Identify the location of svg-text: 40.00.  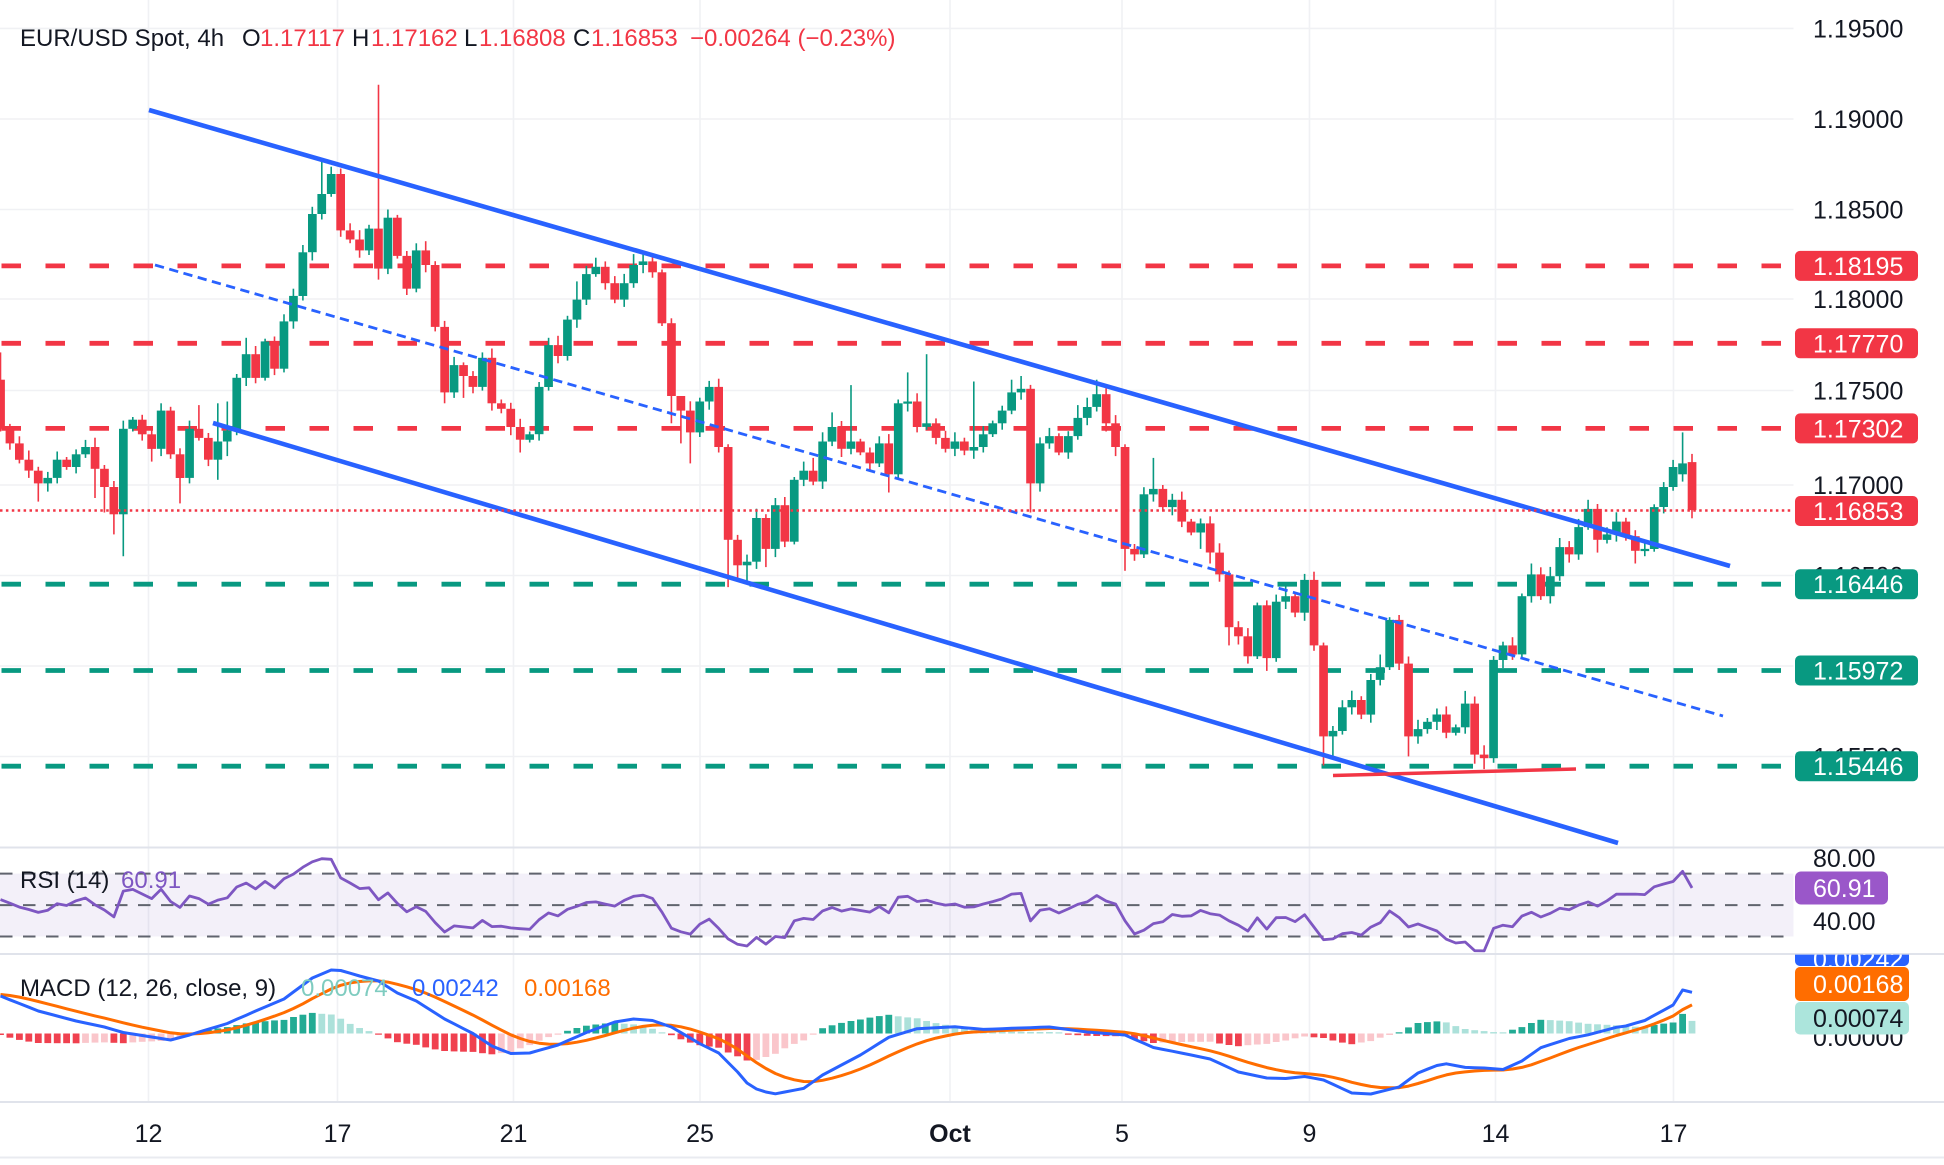
(1844, 922).